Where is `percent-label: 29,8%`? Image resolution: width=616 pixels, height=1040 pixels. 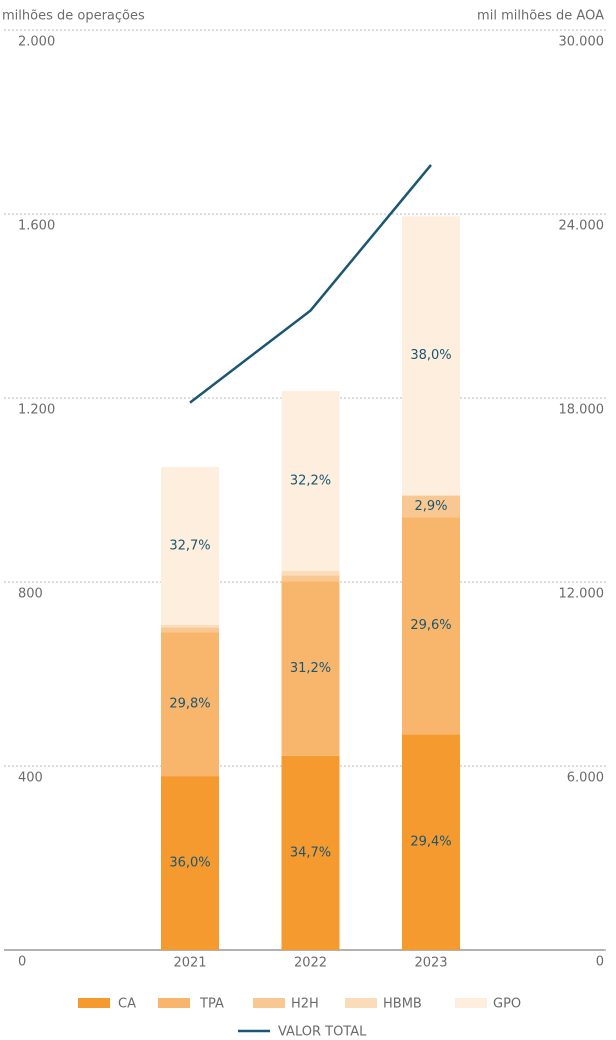 percent-label: 29,8% is located at coordinates (189, 704).